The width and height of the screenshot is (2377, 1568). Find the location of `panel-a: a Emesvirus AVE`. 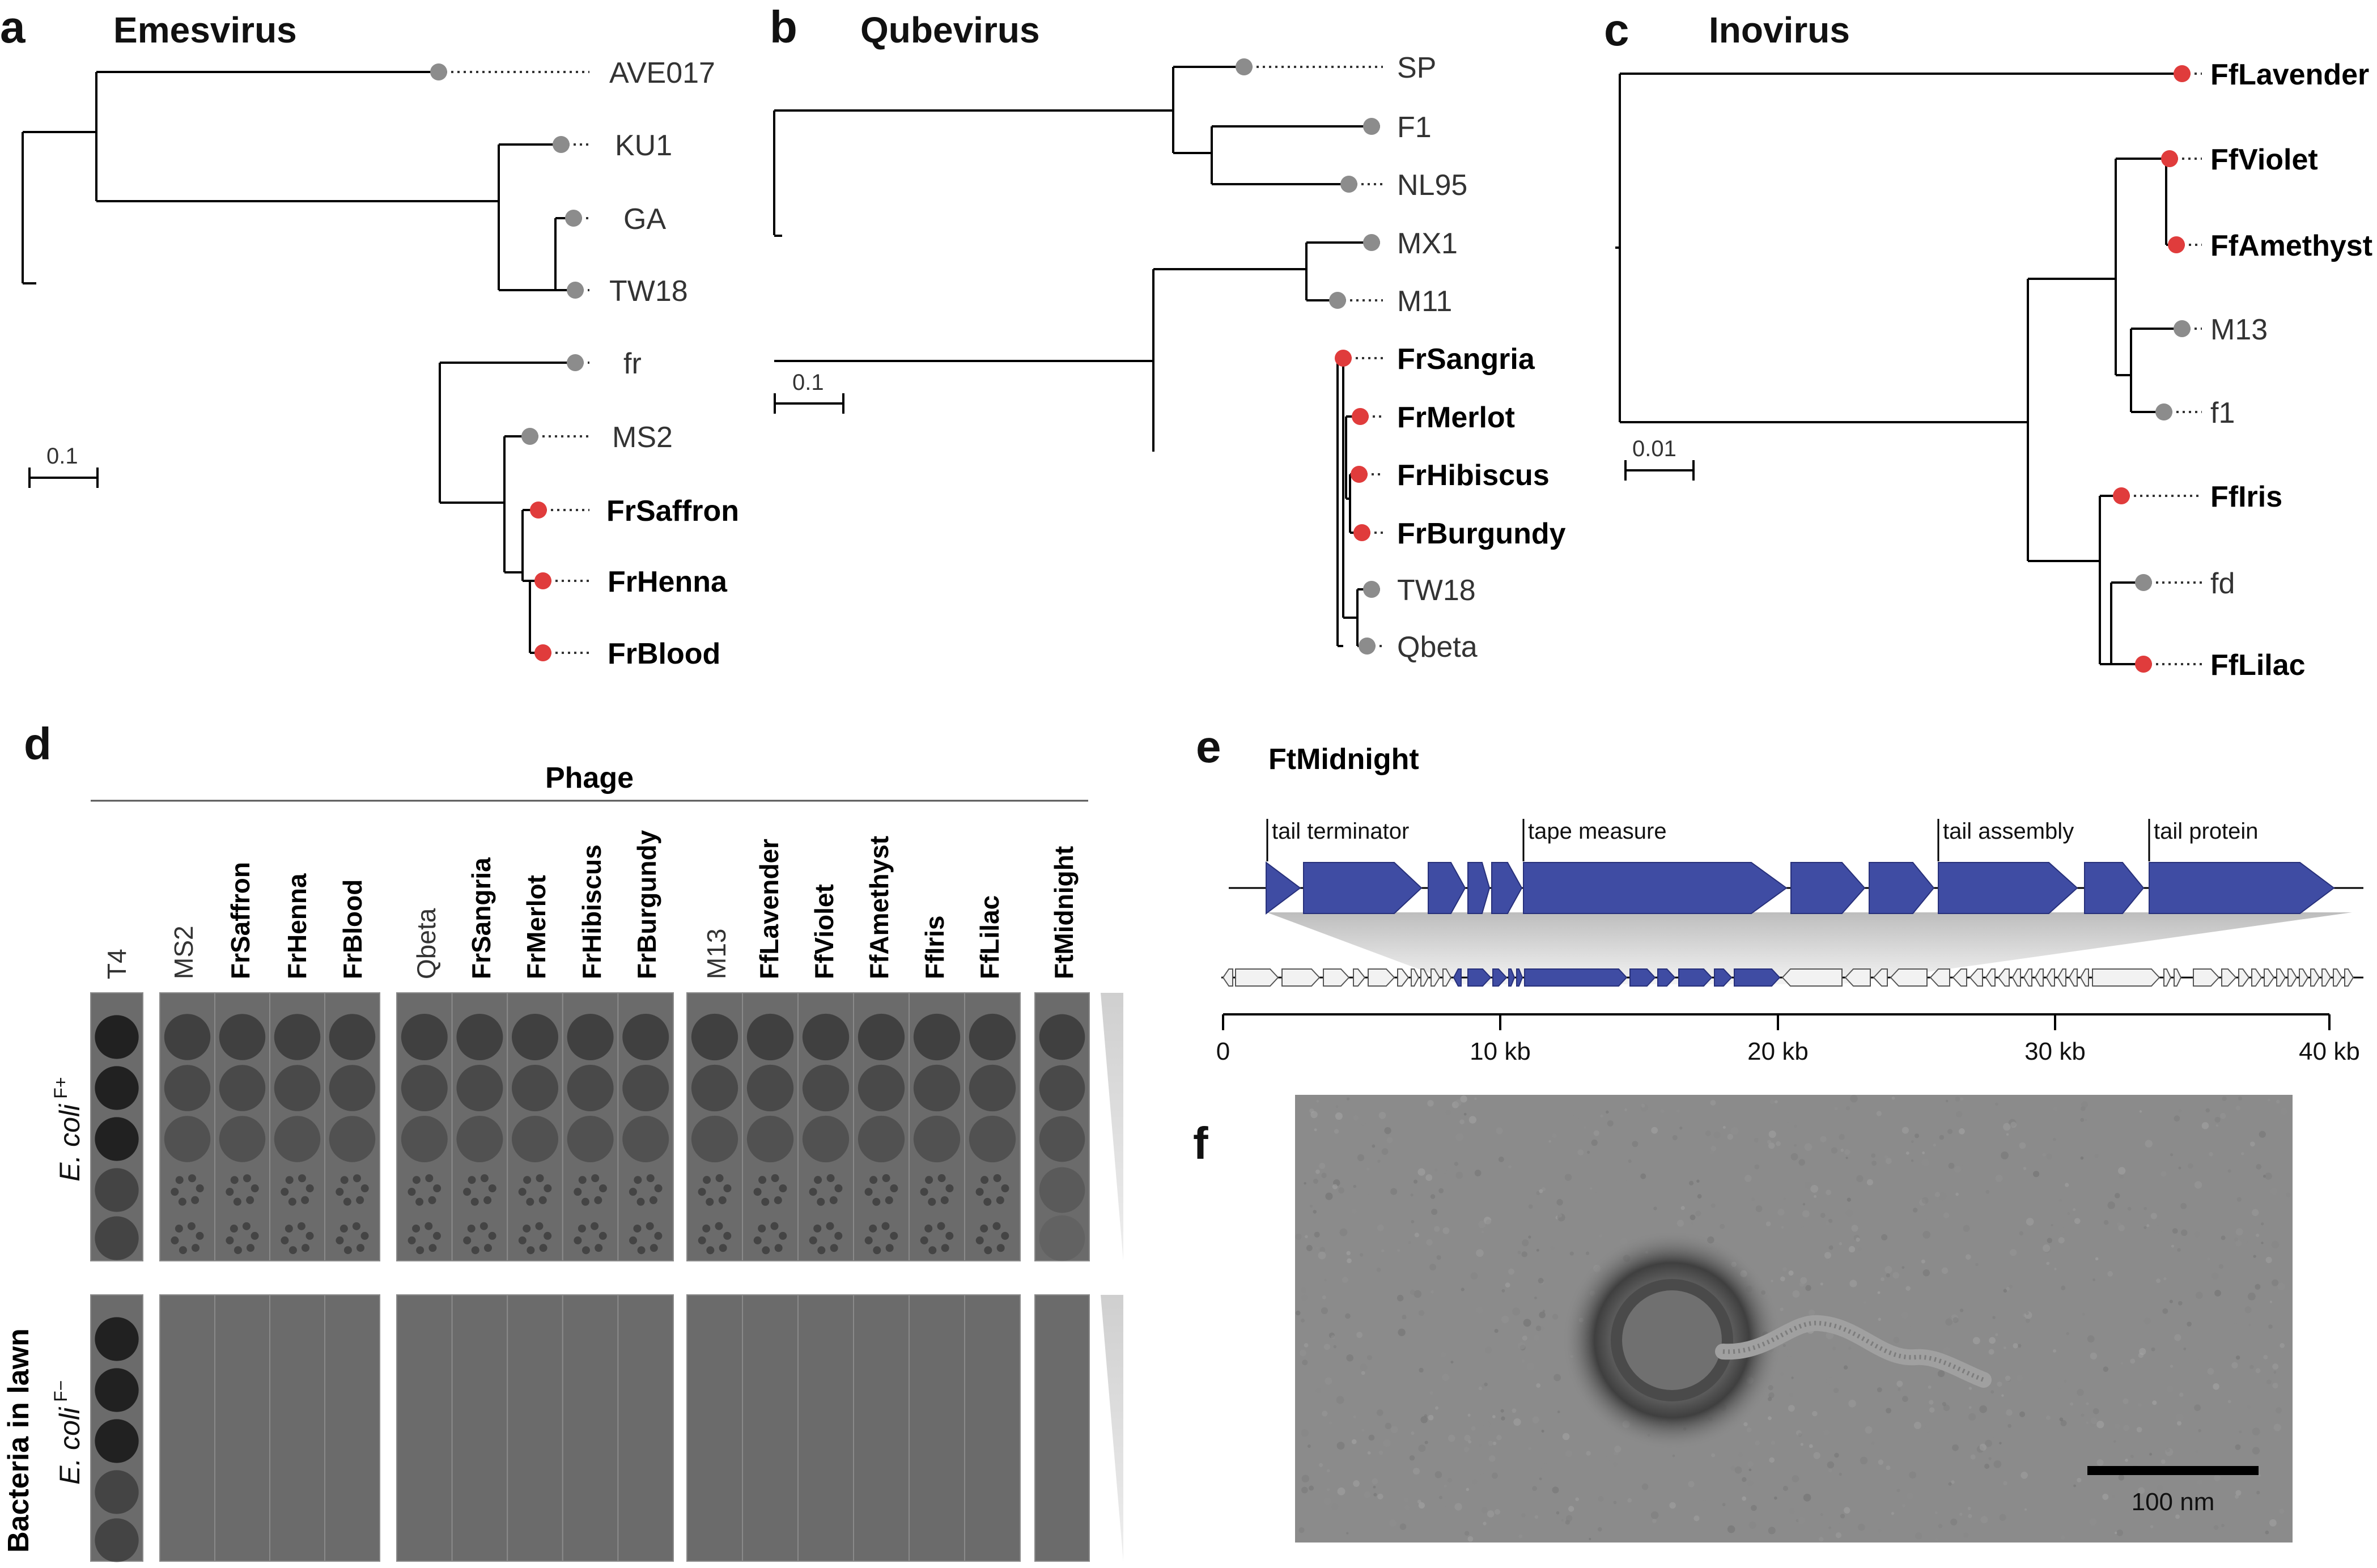

panel-a: a Emesvirus AVE is located at coordinates (369, 336).